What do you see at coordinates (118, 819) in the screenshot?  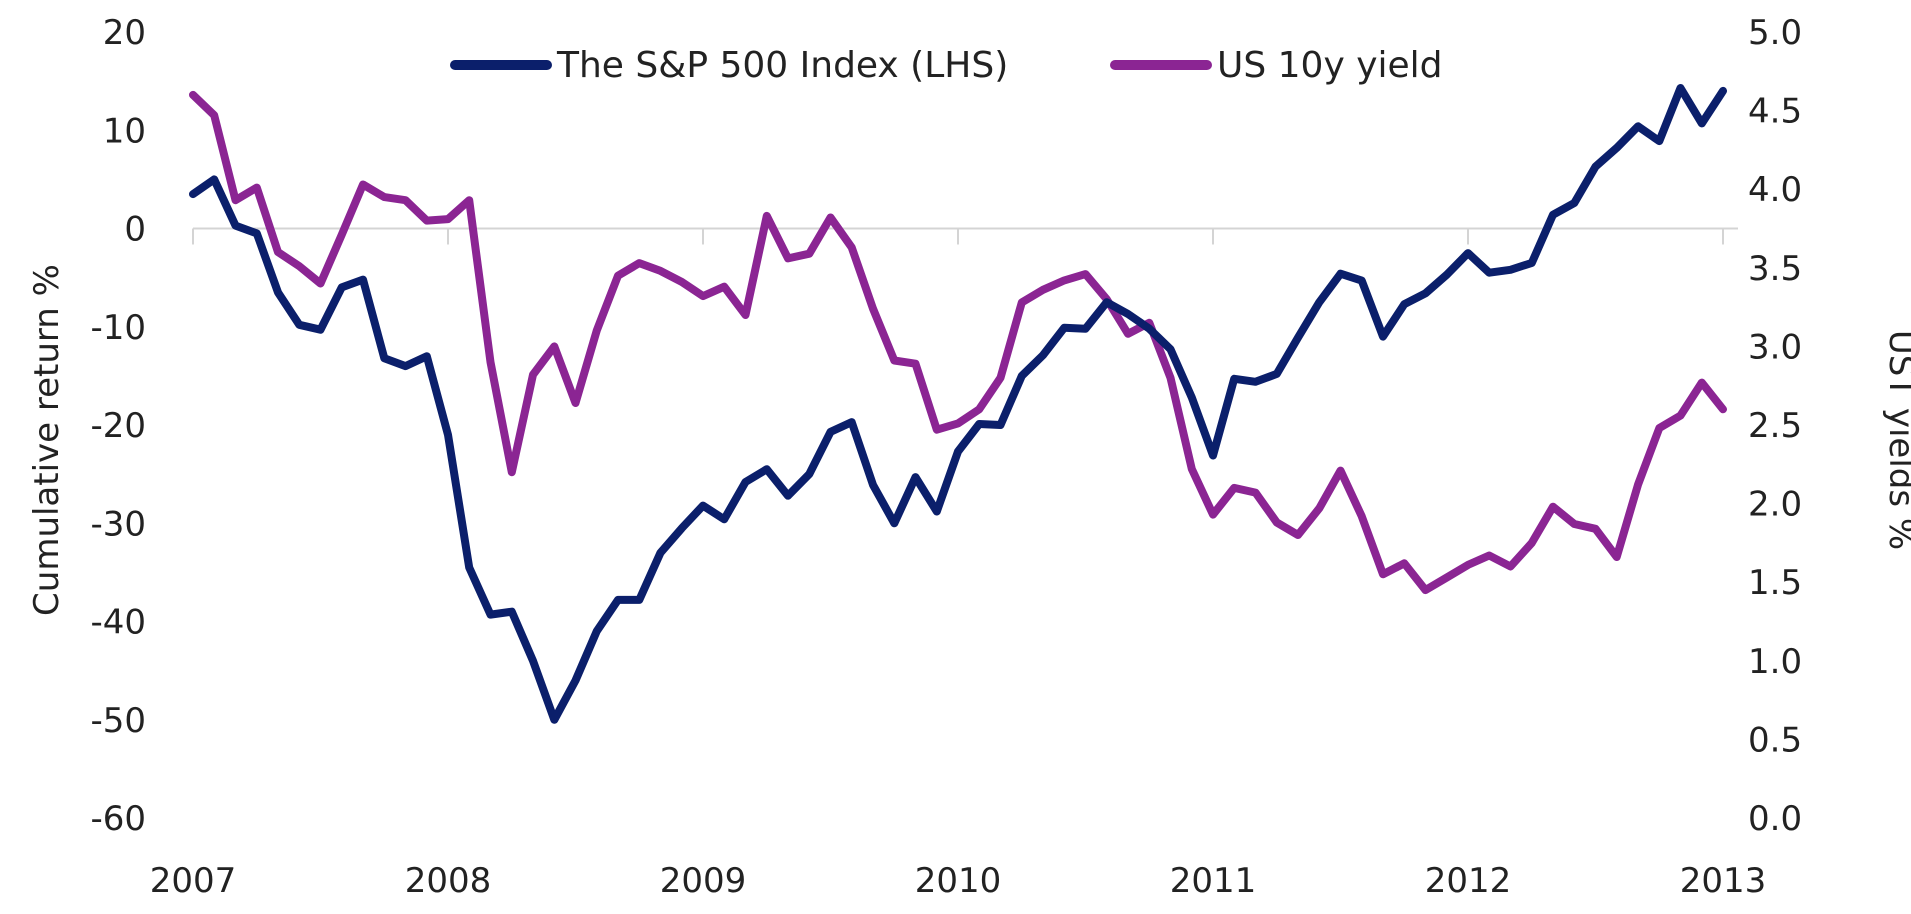 I see `left-tick-label: -60` at bounding box center [118, 819].